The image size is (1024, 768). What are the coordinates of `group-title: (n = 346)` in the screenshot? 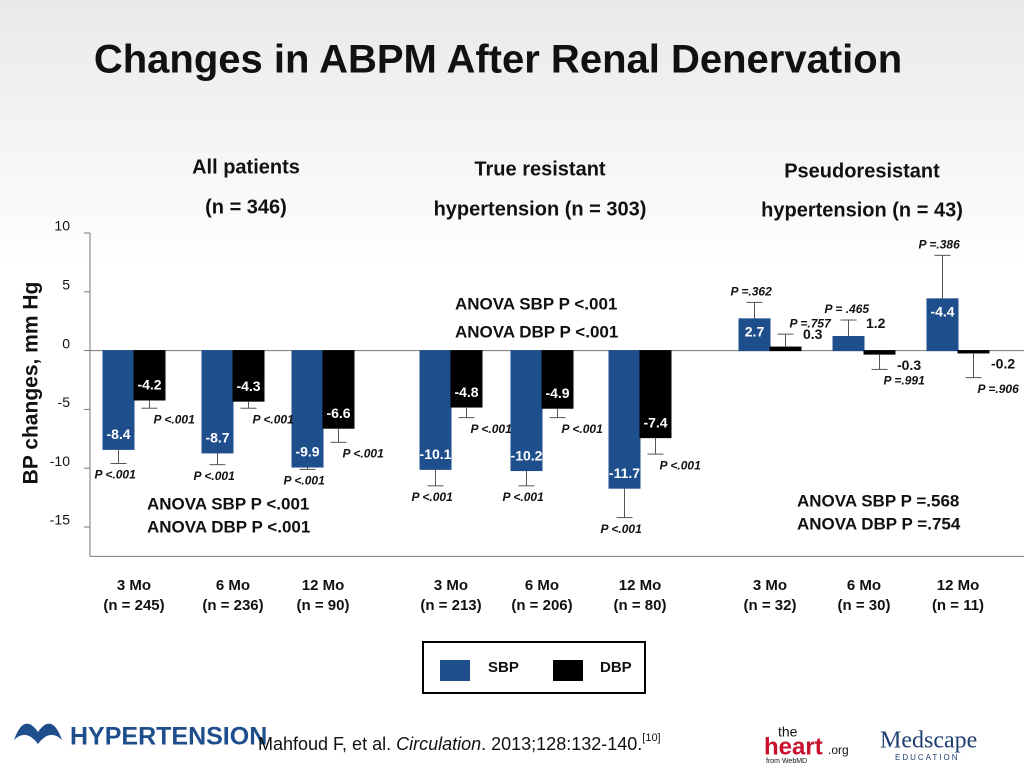 It's located at (246, 207).